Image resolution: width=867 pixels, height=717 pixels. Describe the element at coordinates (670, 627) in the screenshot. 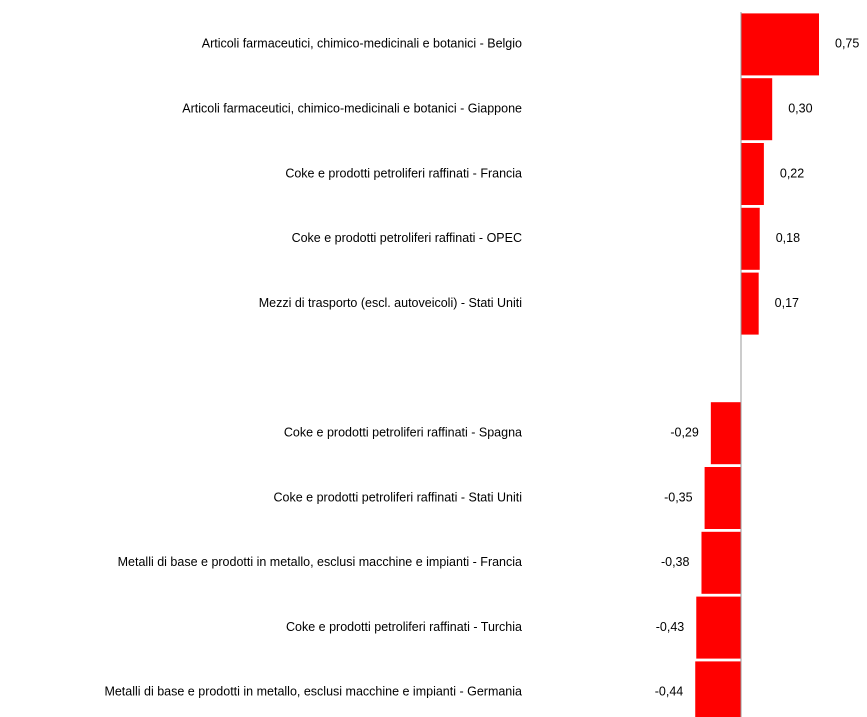

I see `value-label: -0,43` at that location.